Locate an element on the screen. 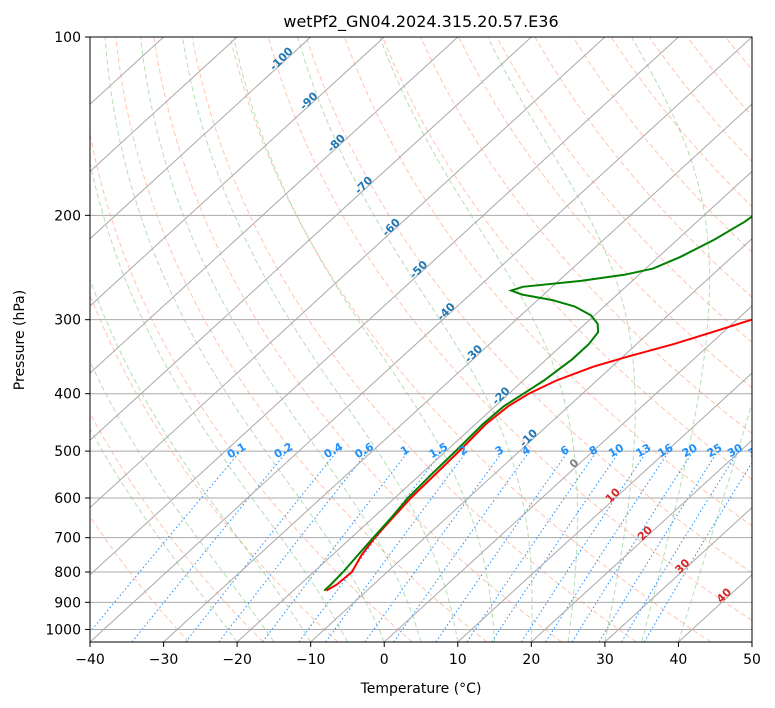 The height and width of the screenshot is (708, 775). isotherm-label: -50 is located at coordinates (418, 269).